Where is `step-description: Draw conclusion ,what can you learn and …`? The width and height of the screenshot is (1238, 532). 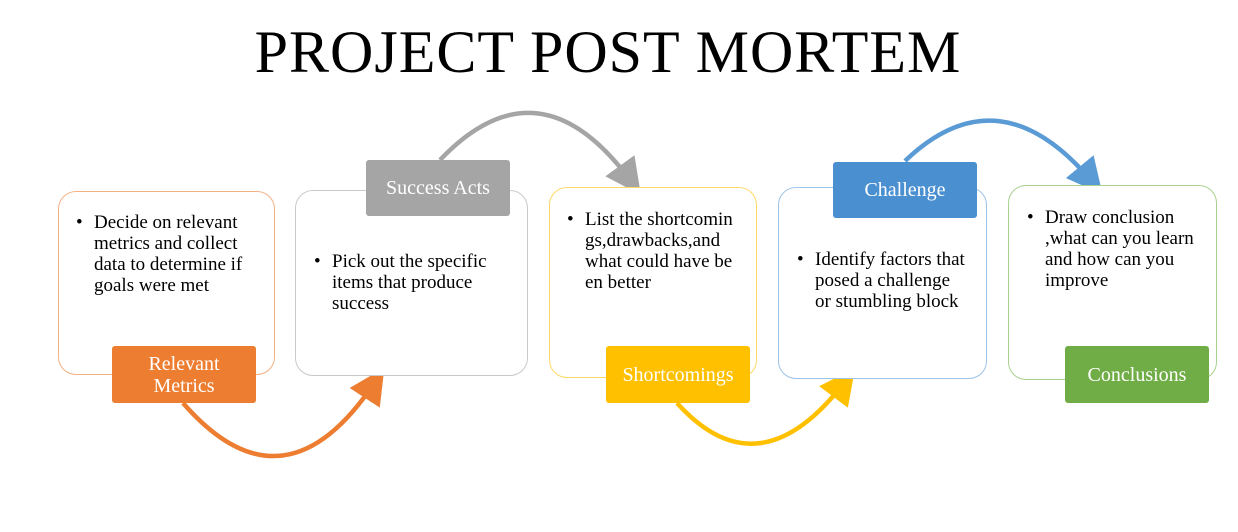
step-description: Draw conclusion ,what can you learn and … is located at coordinates (1119, 249).